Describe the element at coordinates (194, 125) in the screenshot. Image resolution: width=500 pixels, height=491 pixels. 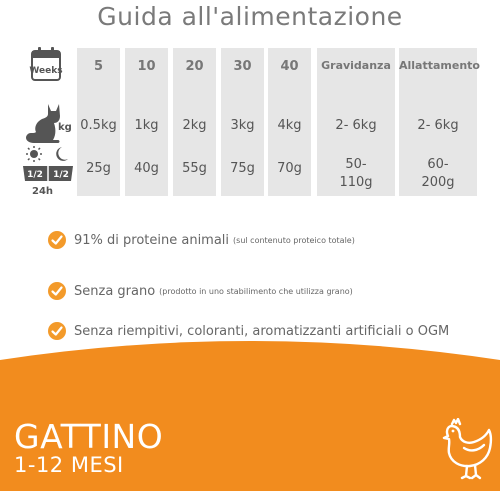
I see `weight-value: 2kg` at that location.